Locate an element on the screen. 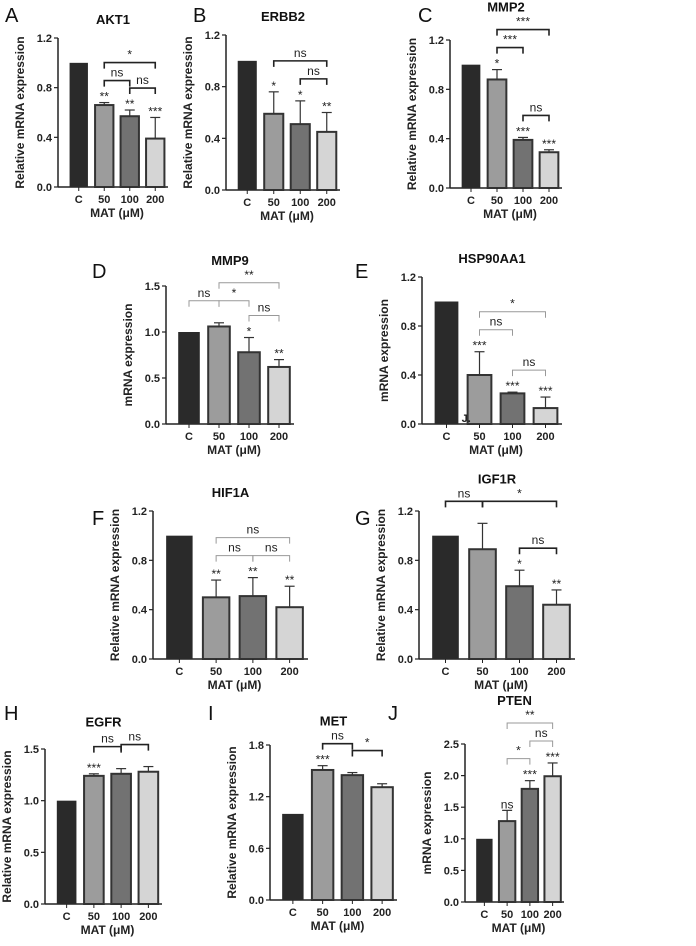  chart-title: HIF1A is located at coordinates (231, 492).